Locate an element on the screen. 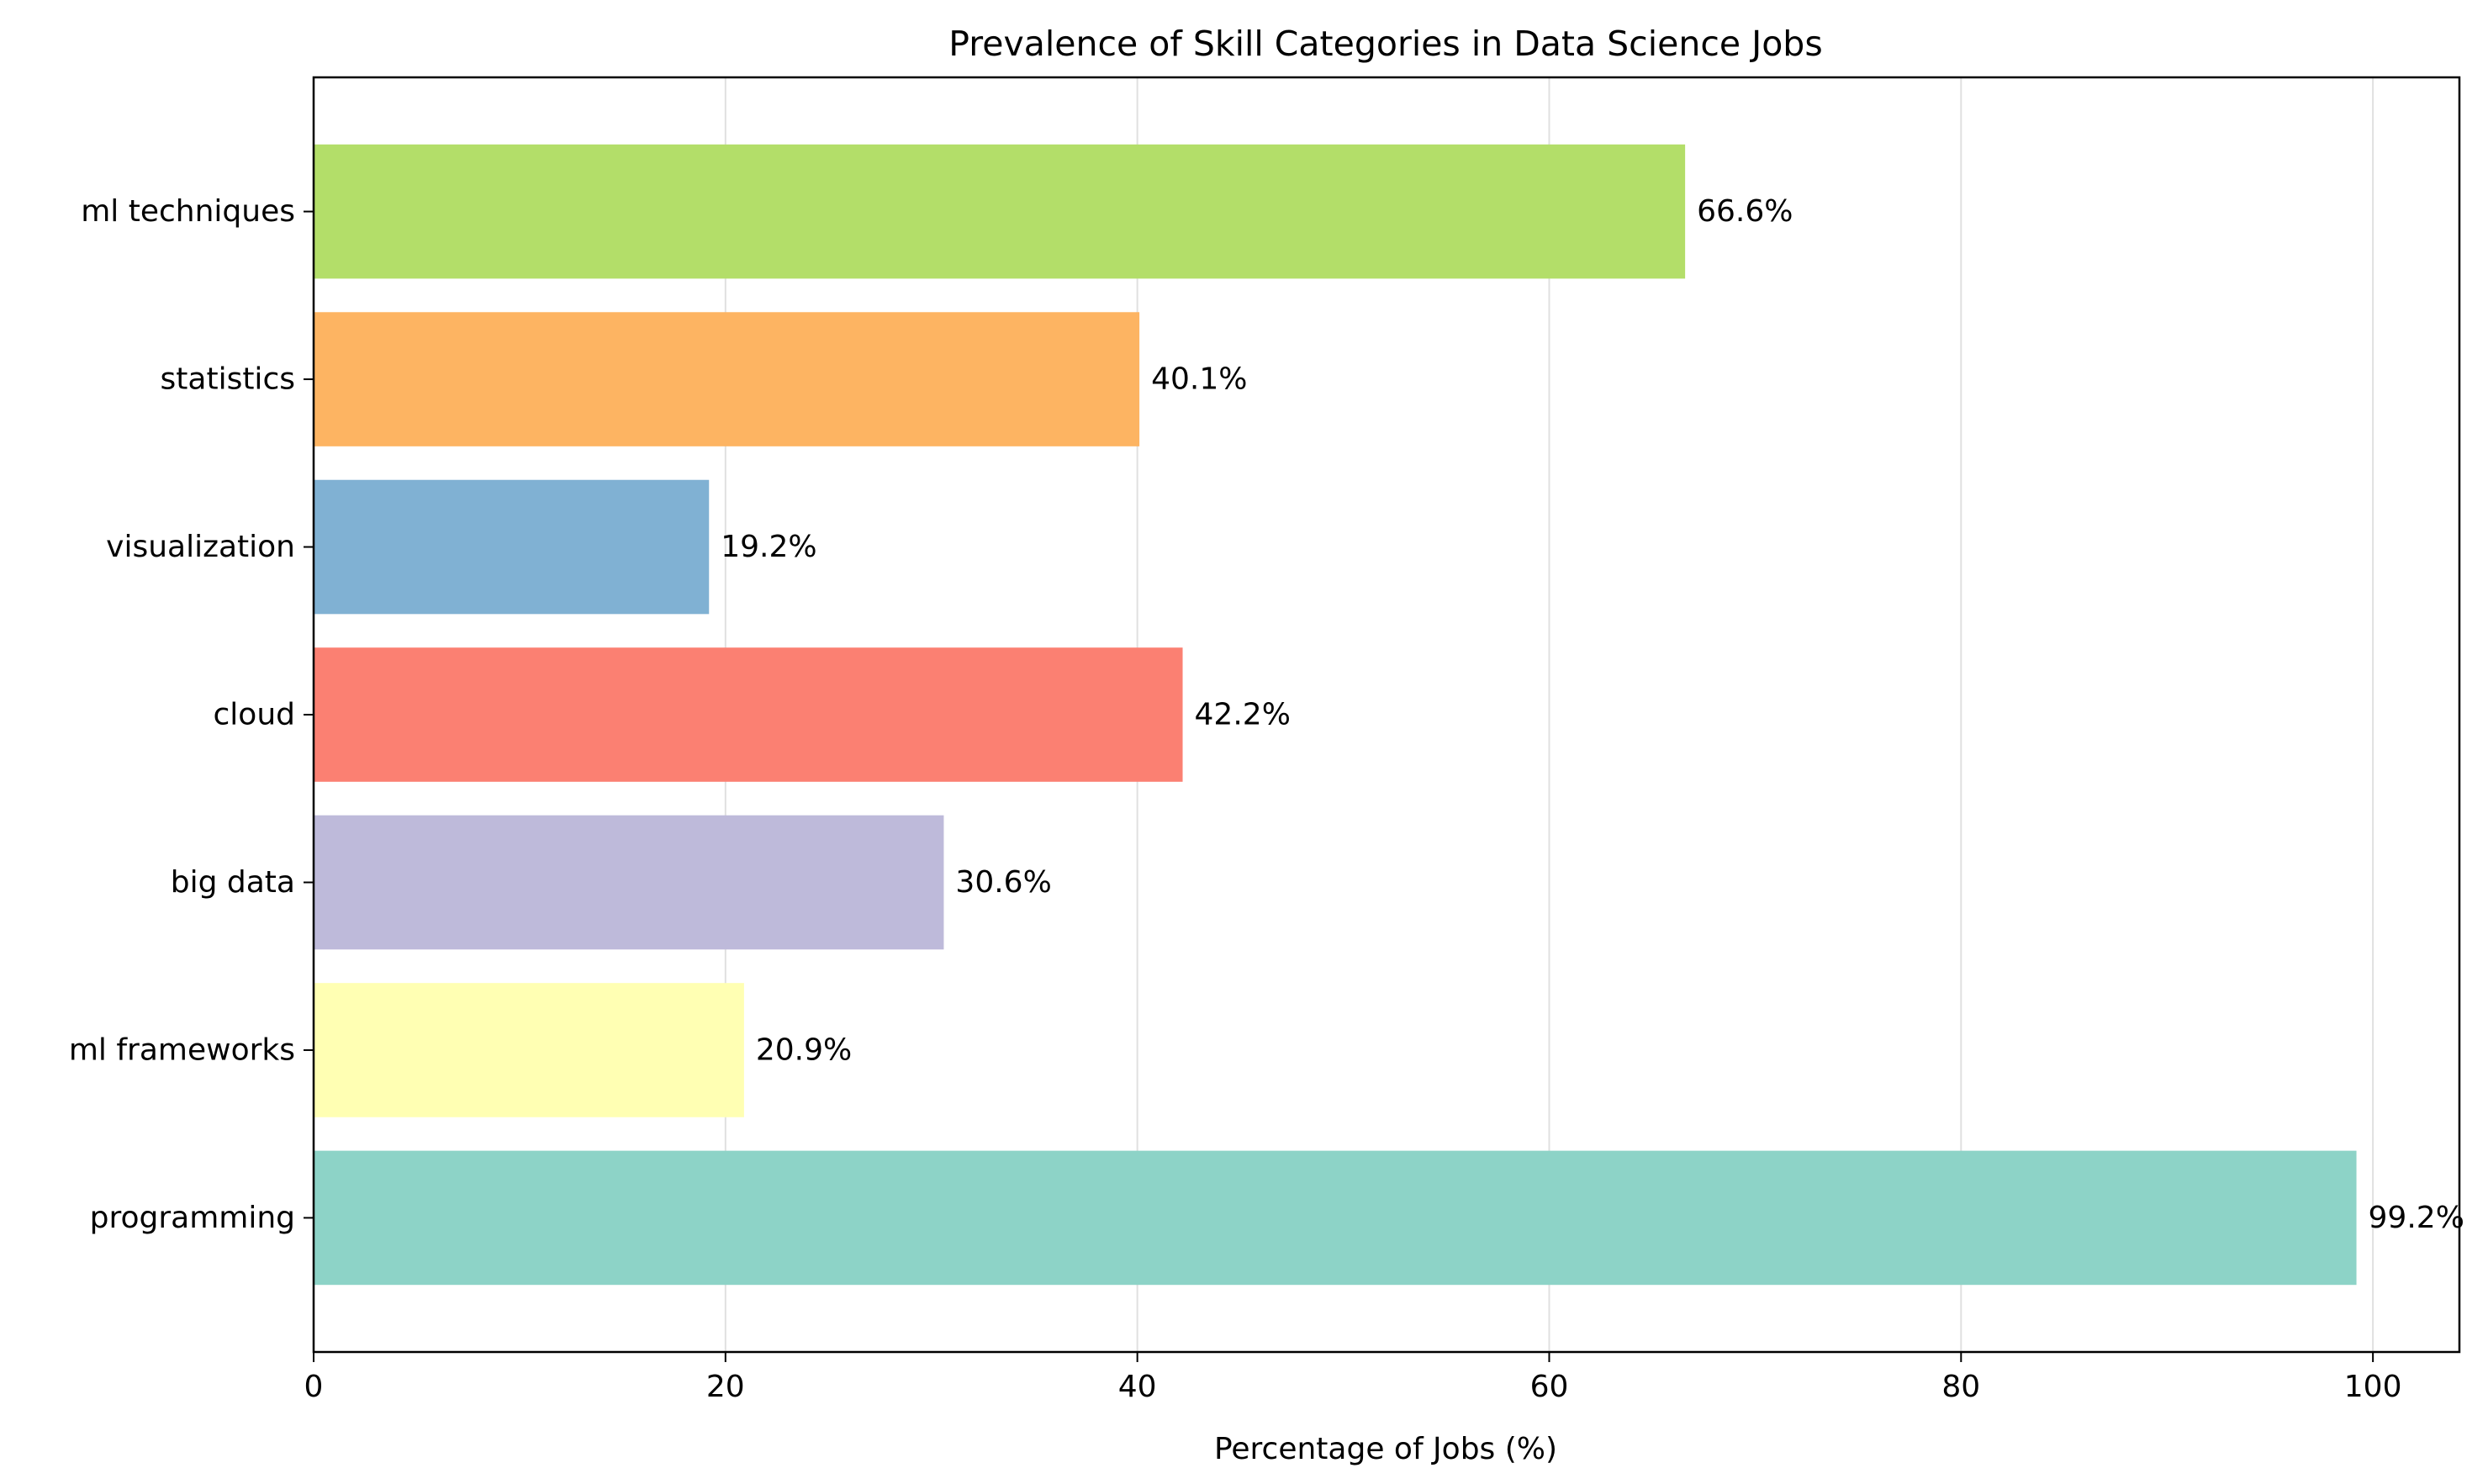  bar-programming is located at coordinates (1335, 1218).